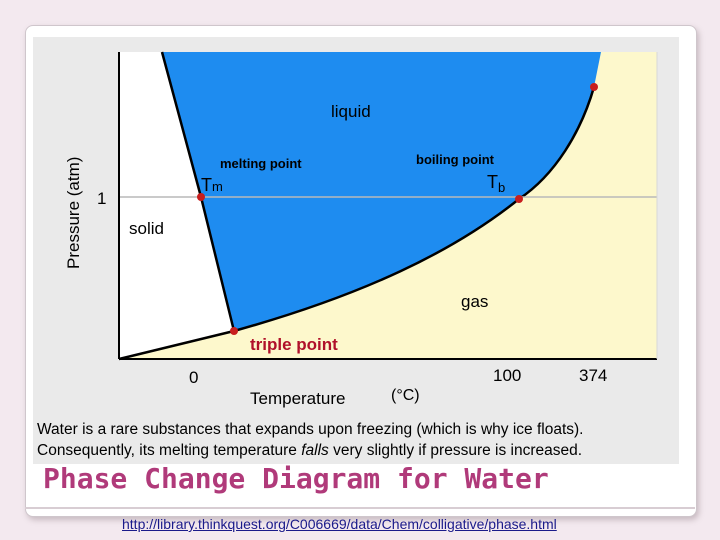 The image size is (720, 540). What do you see at coordinates (101, 198) in the screenshot?
I see `y-tick-1: 1` at bounding box center [101, 198].